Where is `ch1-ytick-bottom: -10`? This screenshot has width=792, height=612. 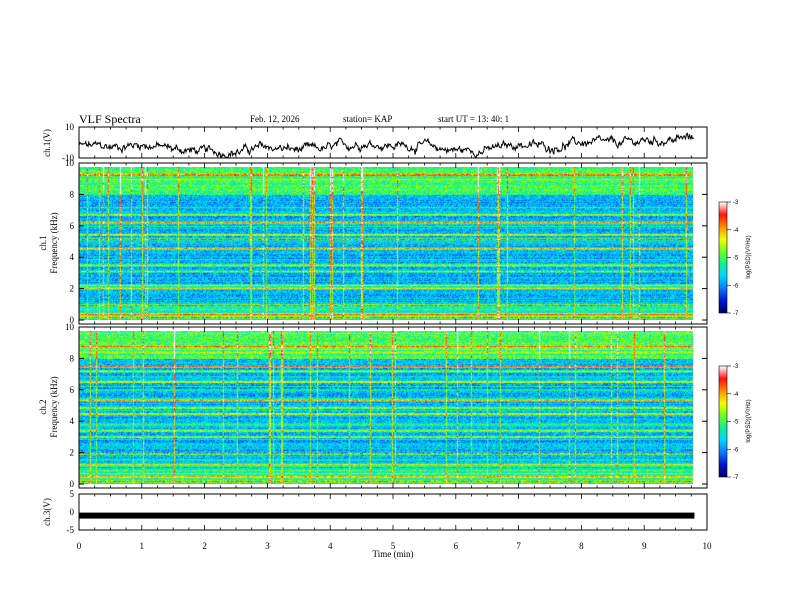 ch1-ytick-bottom: -10 is located at coordinates (68, 158).